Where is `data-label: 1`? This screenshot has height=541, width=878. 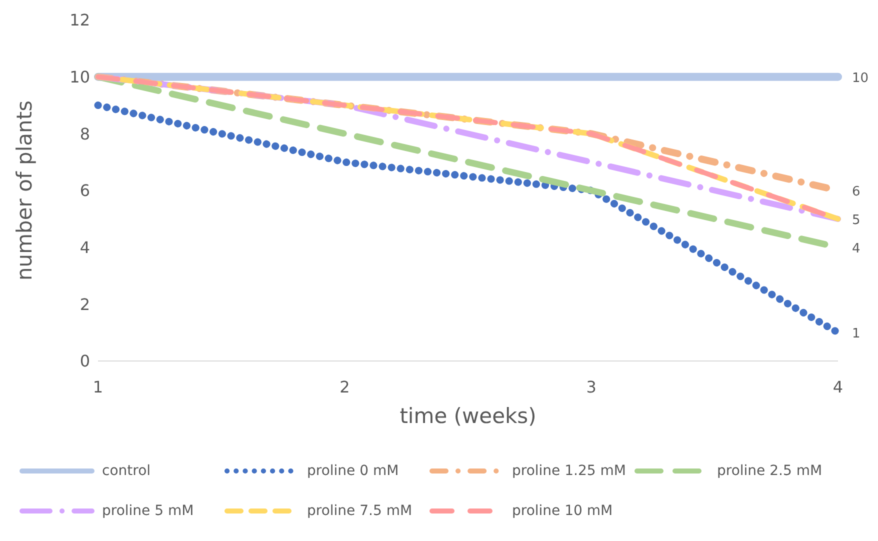 data-label: 1 is located at coordinates (856, 334).